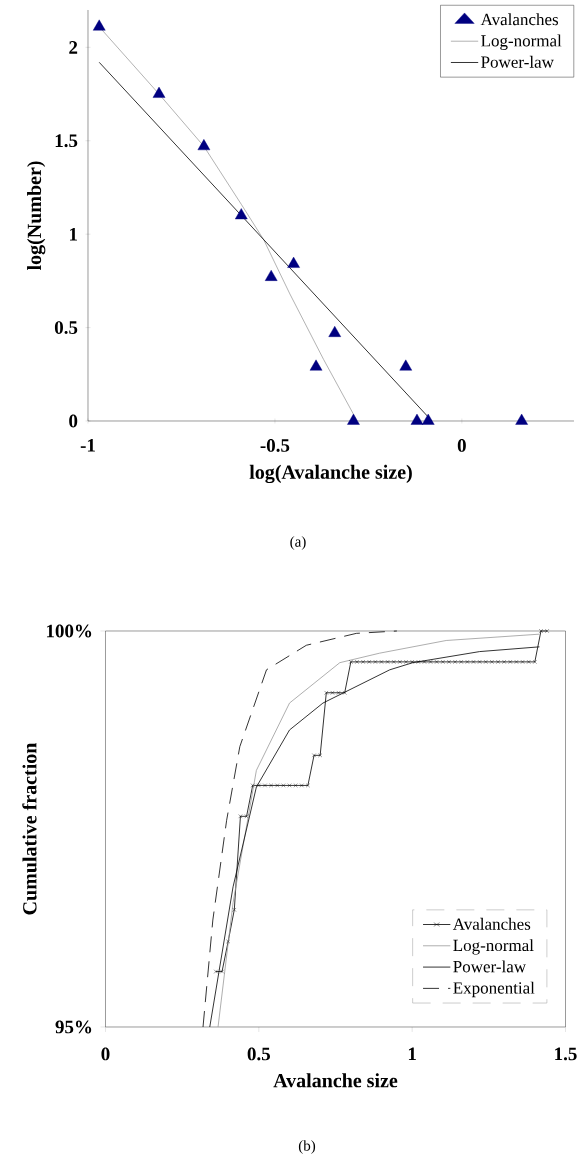  Describe the element at coordinates (330, 474) in the screenshot. I see `x-axis-title: log(Avalanche size)` at that location.